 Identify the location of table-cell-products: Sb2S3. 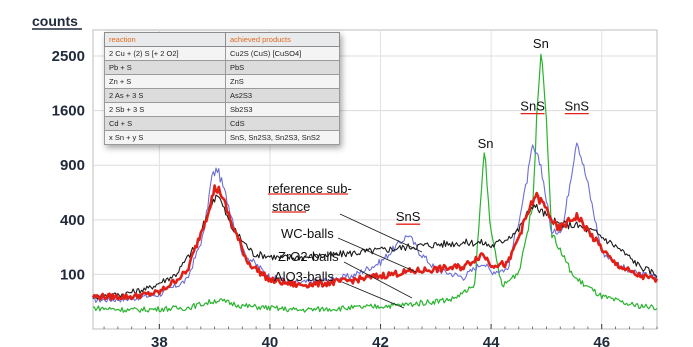
(282, 109).